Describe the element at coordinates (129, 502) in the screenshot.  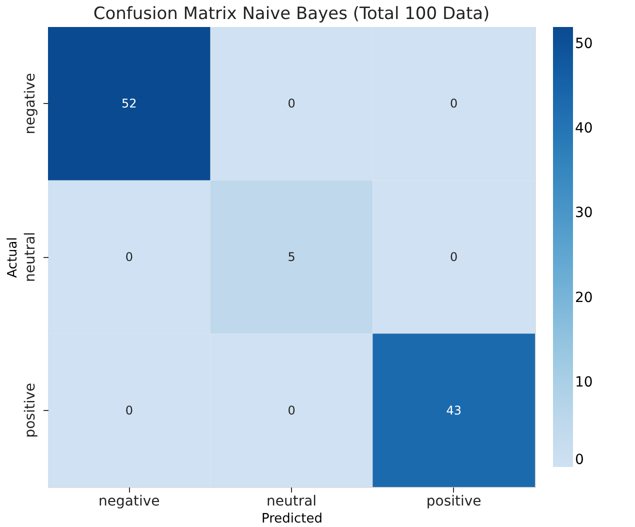
I see `x-tick-label: negative` at that location.